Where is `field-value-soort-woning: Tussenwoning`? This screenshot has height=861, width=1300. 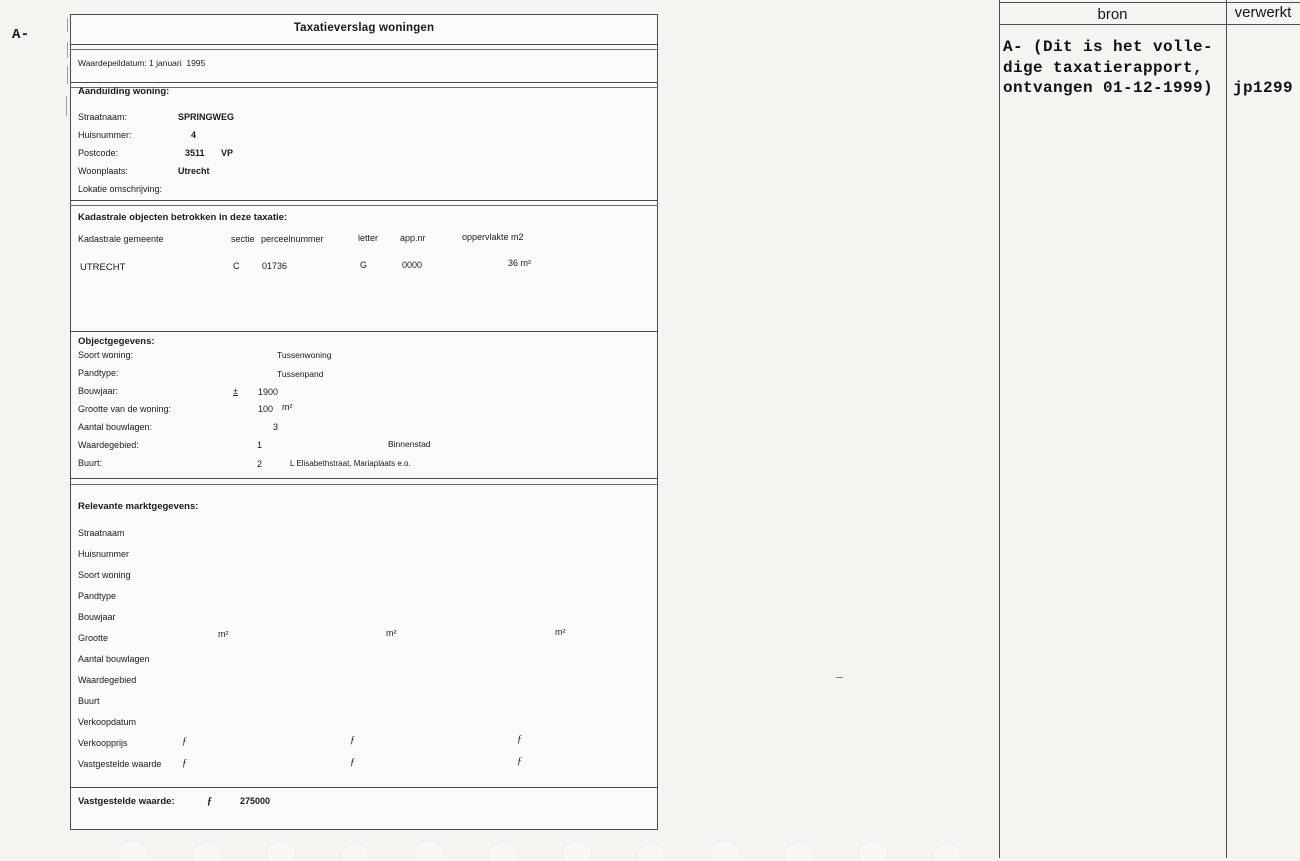
field-value-soort-woning: Tussenwoning is located at coordinates (304, 355).